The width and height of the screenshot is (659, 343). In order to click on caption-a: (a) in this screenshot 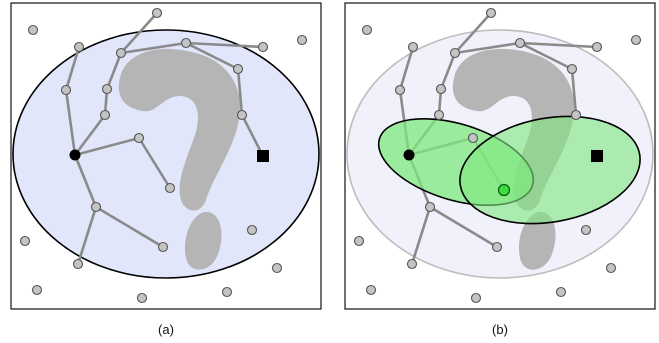, I will do `click(166, 329)`.